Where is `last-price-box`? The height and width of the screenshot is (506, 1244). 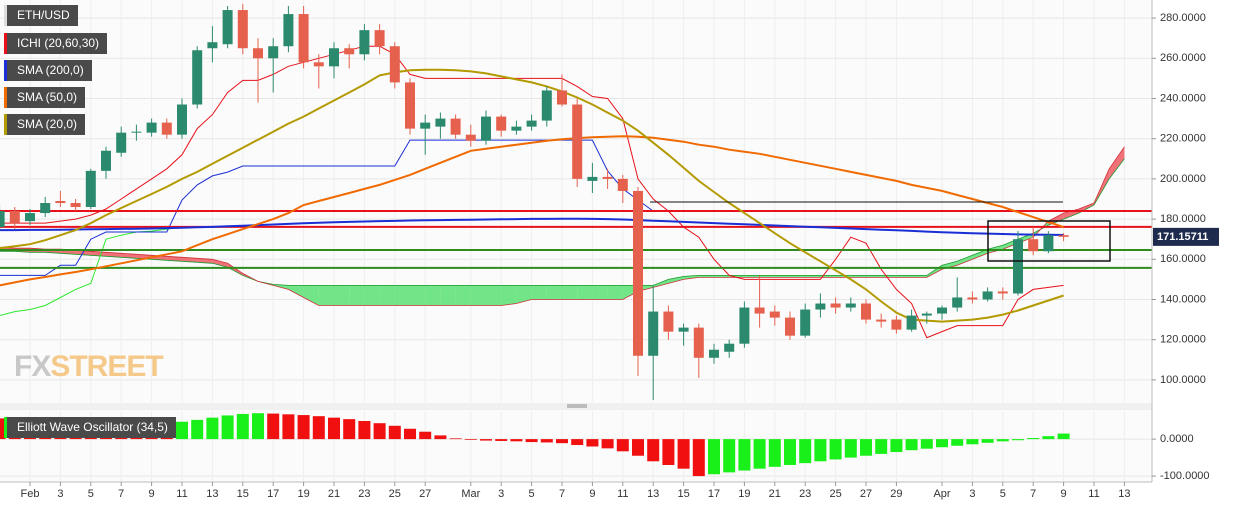 last-price-box is located at coordinates (1186, 236).